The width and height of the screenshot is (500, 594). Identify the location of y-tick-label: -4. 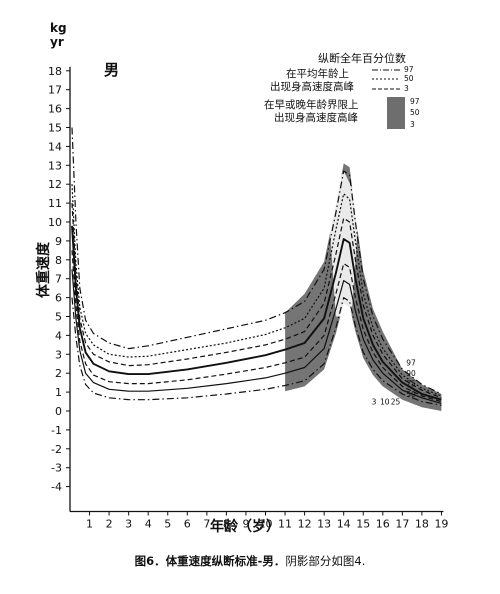
(56, 487).